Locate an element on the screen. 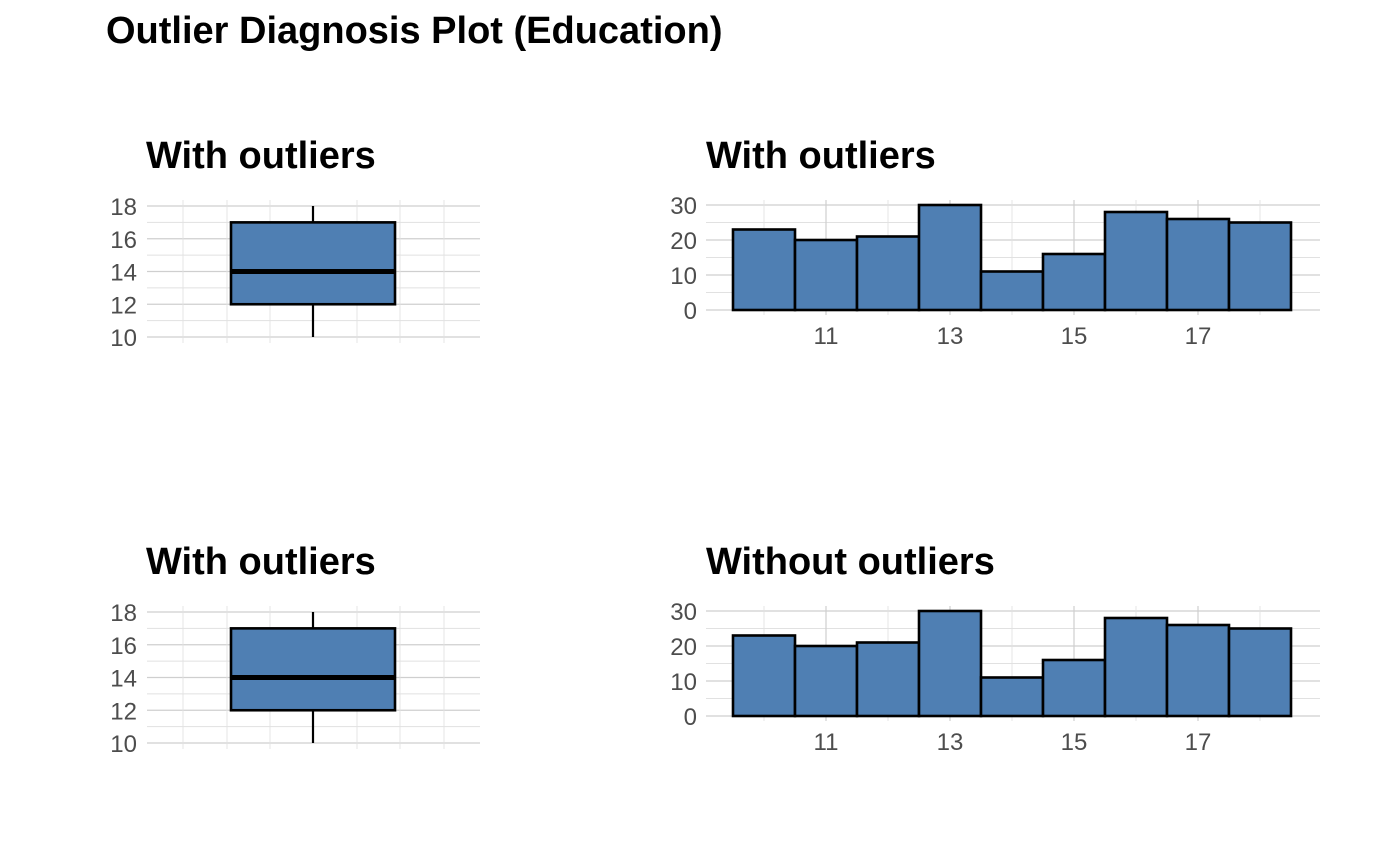 This screenshot has width=1400, height=866. boxplot-top-plot-area: 10 12 14 16 18 is located at coordinates (295, 273).